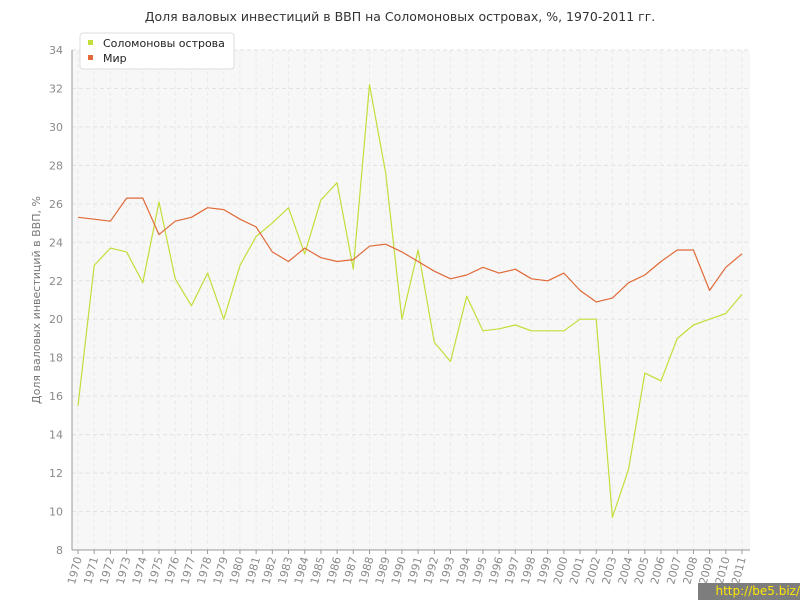 The height and width of the screenshot is (600, 800). Describe the element at coordinates (56, 50) in the screenshot. I see `y-tick-label: 34` at that location.